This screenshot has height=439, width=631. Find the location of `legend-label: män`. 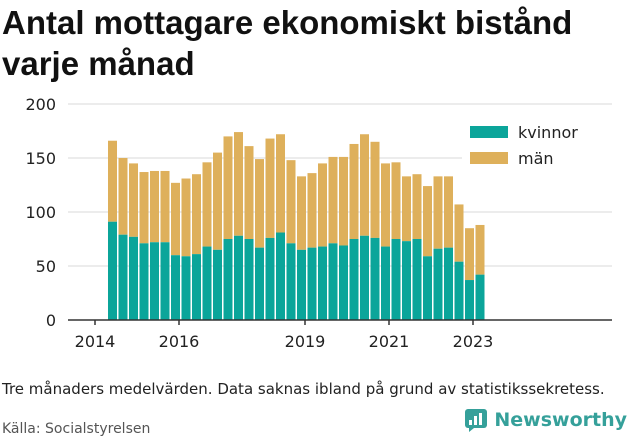

legend-label: män is located at coordinates (536, 158).